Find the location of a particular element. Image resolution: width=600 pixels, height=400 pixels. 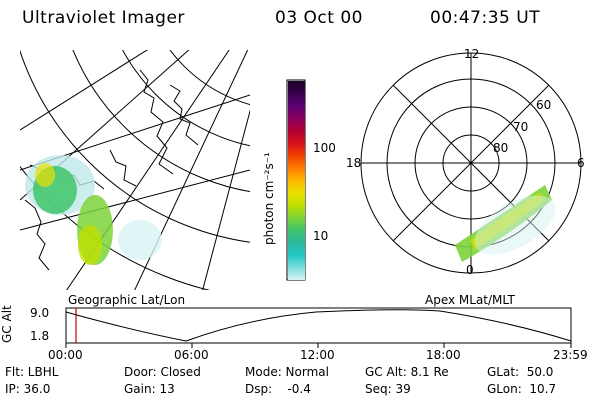

right-panel-caption: Apex MLat/MLT is located at coordinates (470, 300).